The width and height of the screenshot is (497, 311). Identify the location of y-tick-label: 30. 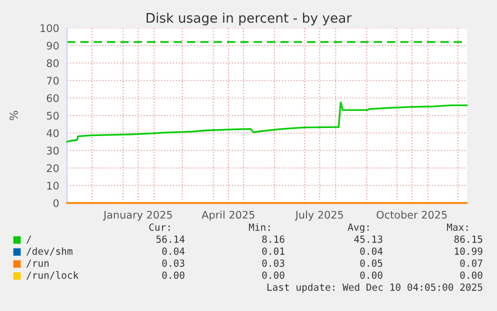
(52, 150).